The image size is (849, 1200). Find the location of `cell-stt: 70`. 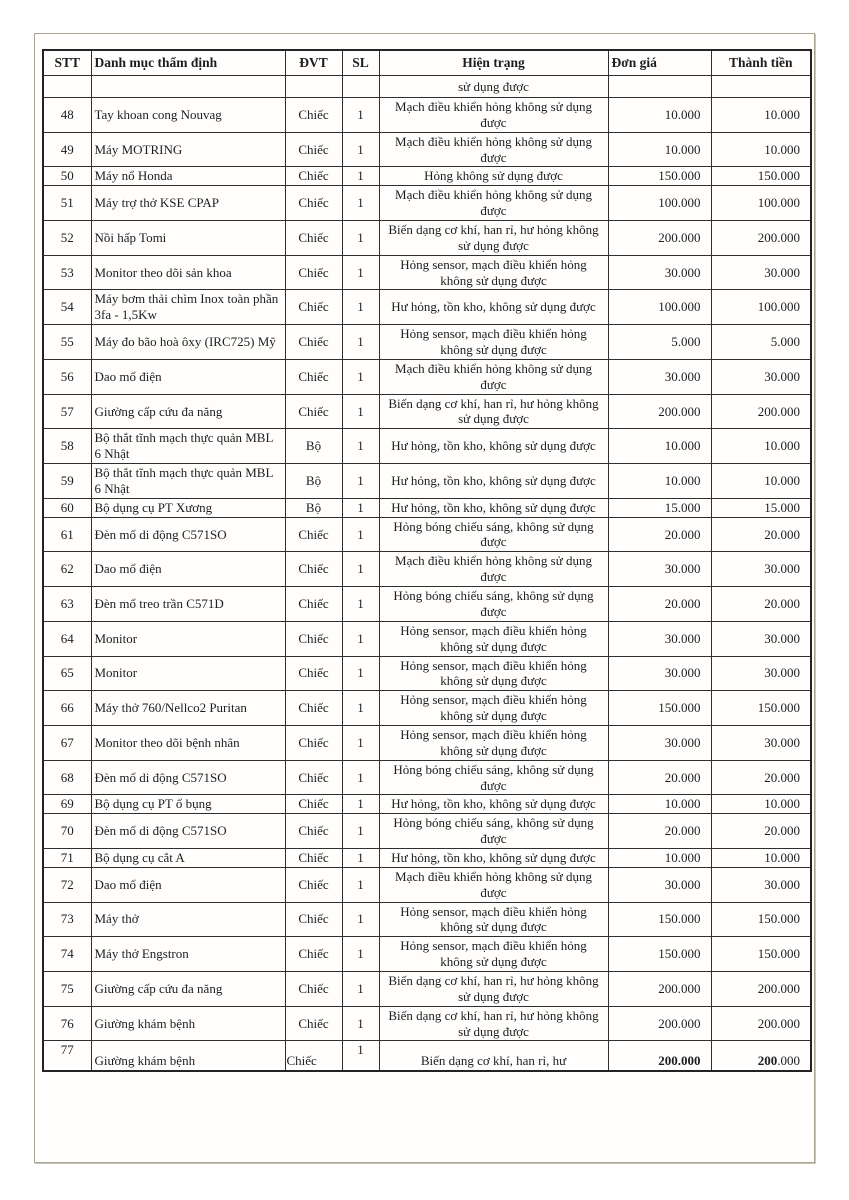

cell-stt: 70 is located at coordinates (67, 831).